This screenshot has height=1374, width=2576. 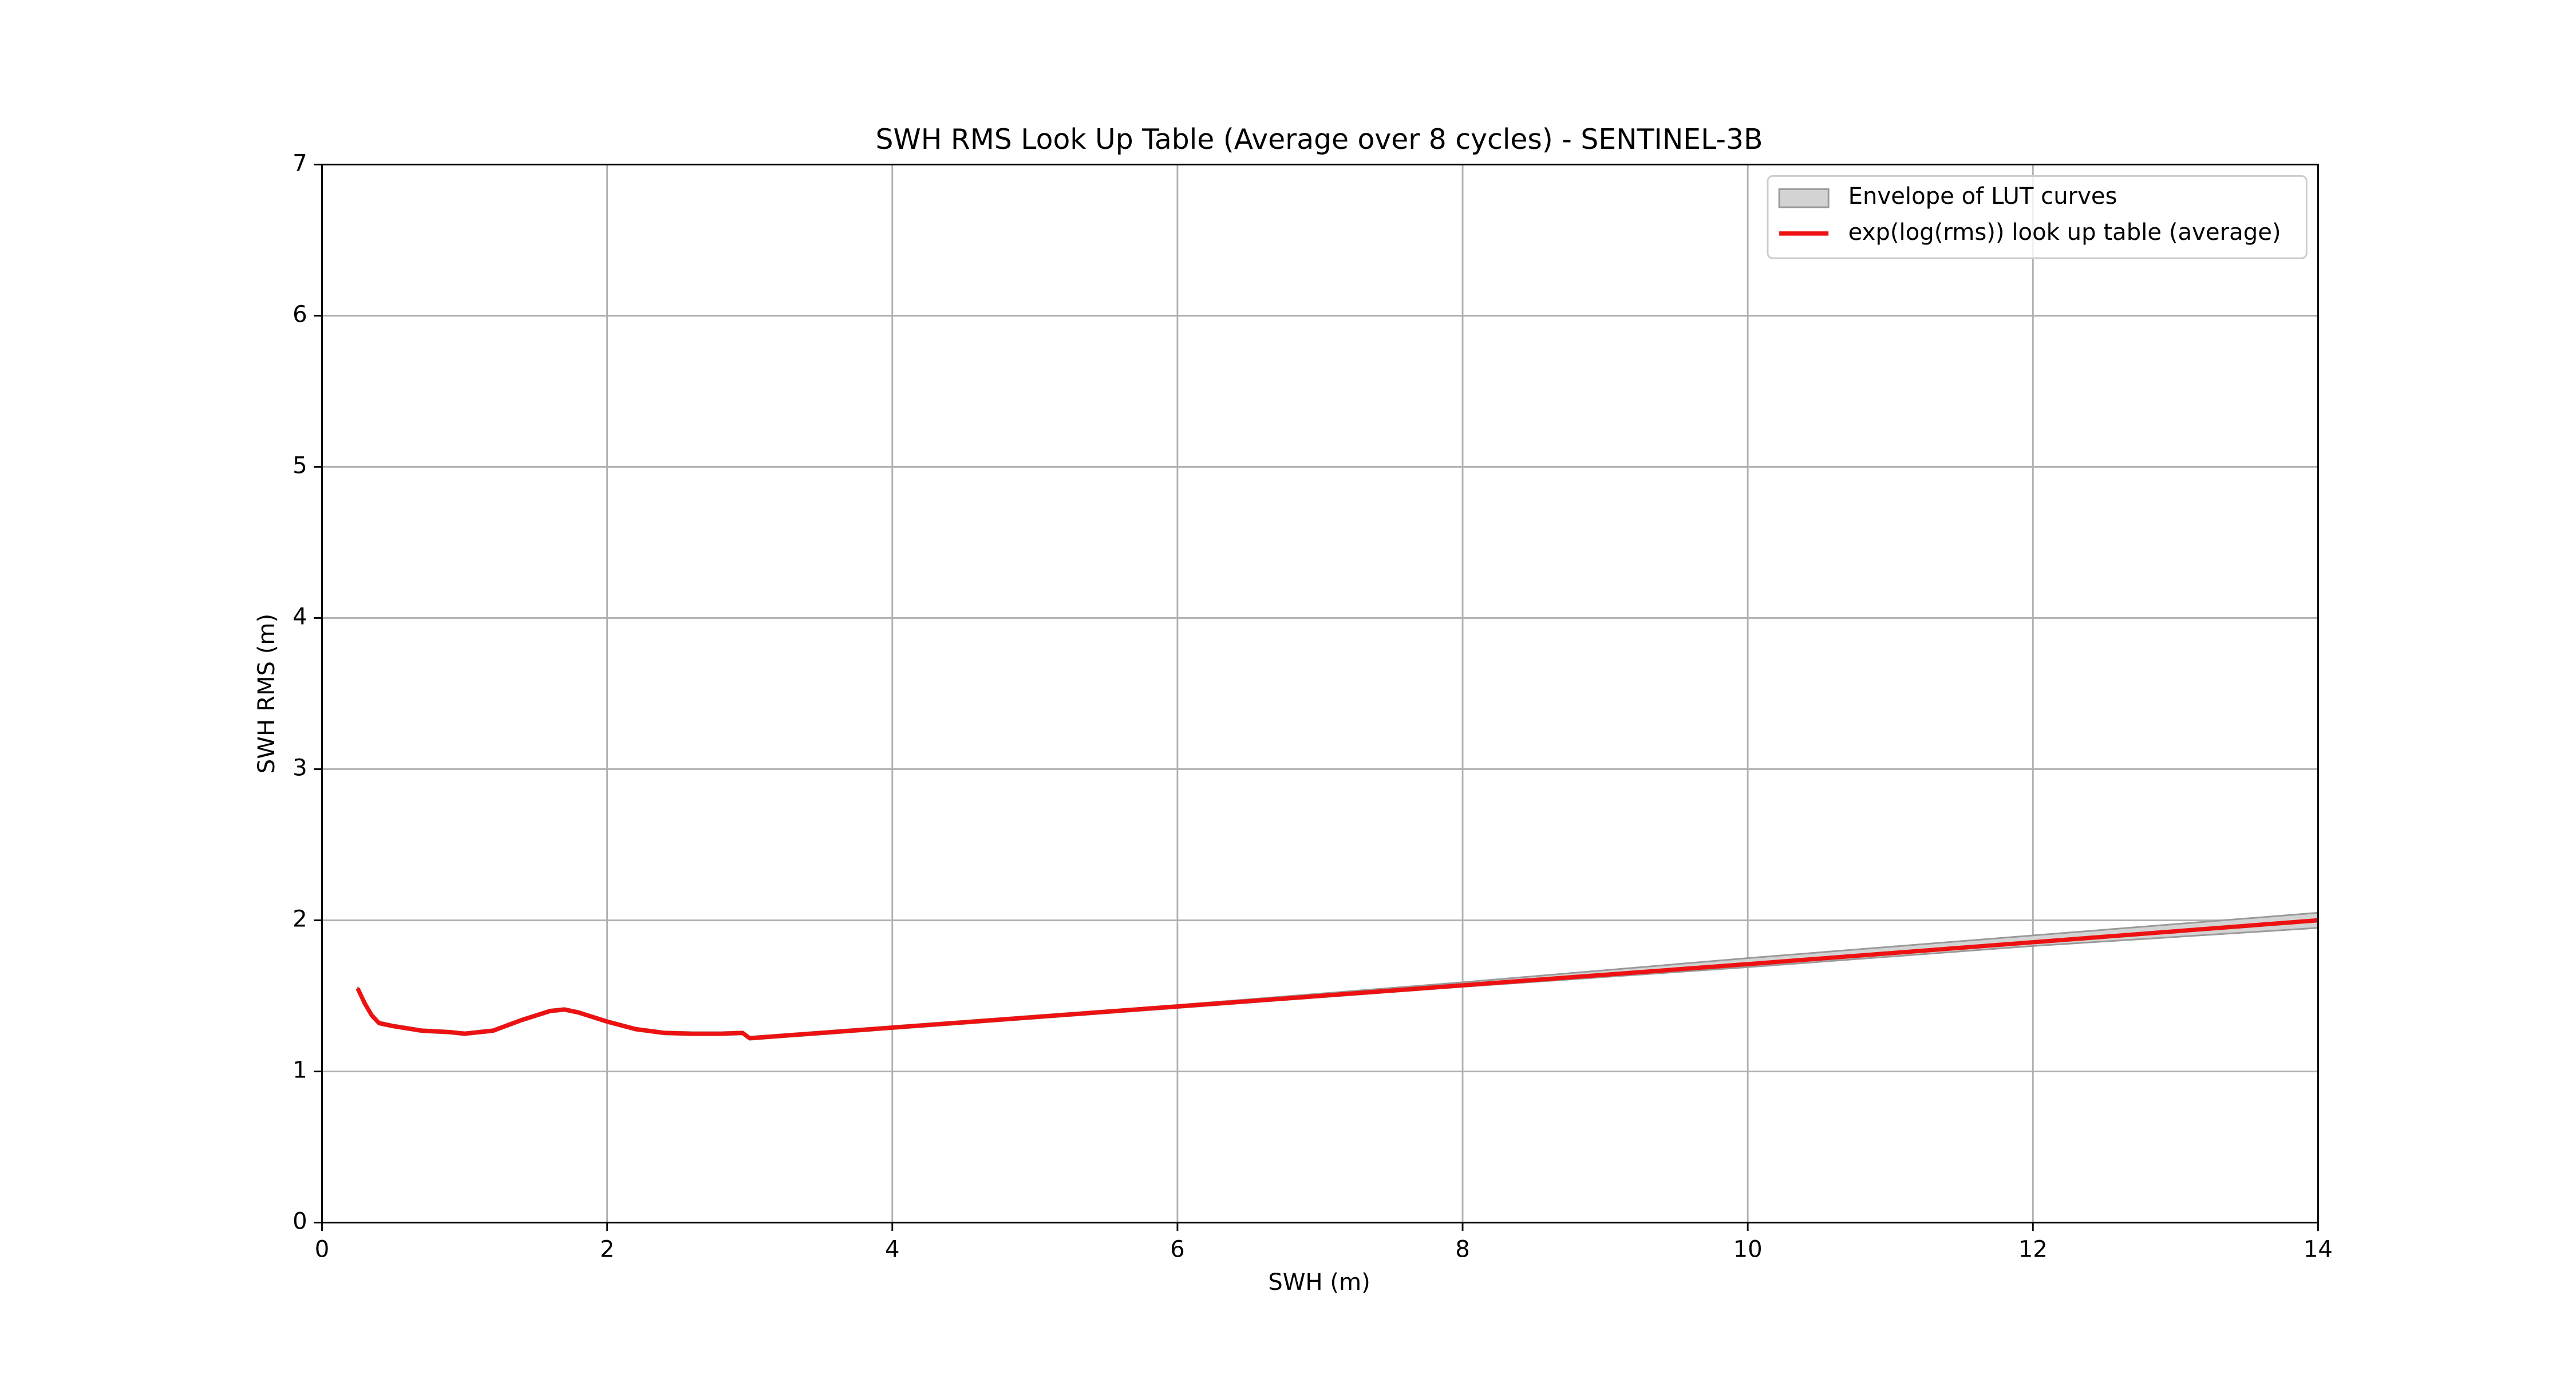 What do you see at coordinates (2037, 217) in the screenshot?
I see `legend-box` at bounding box center [2037, 217].